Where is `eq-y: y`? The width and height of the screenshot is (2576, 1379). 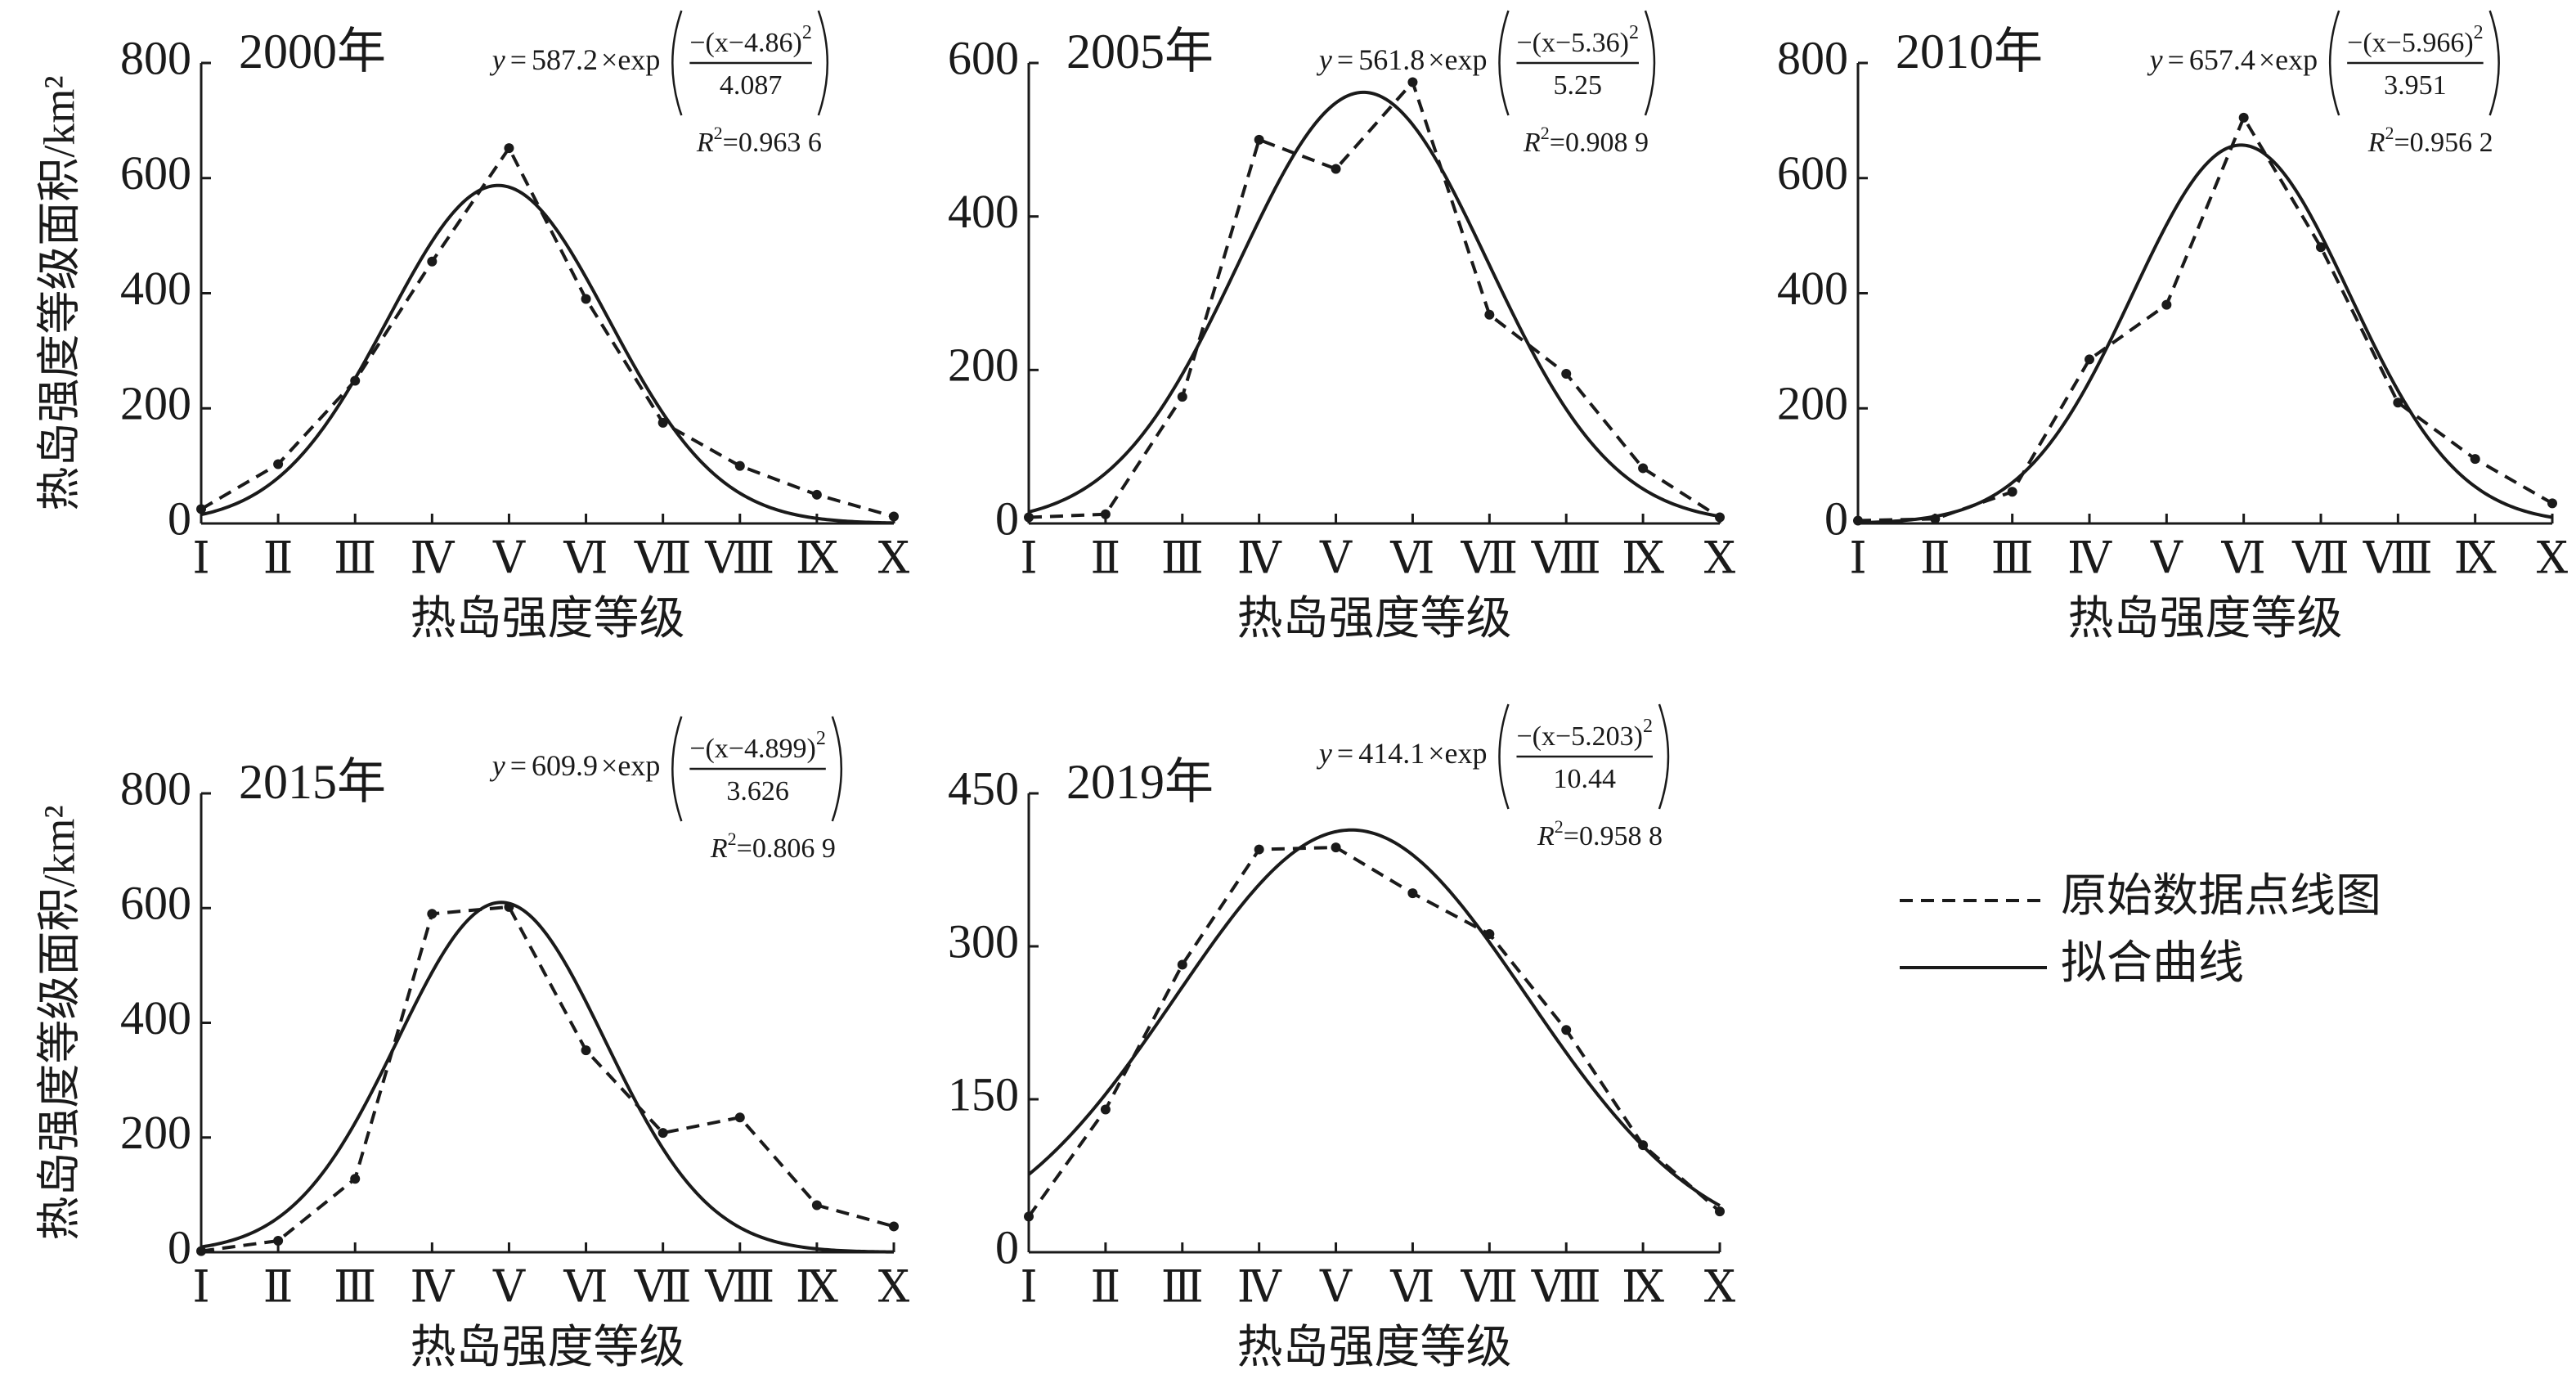
eq-y: y is located at coordinates (497, 765).